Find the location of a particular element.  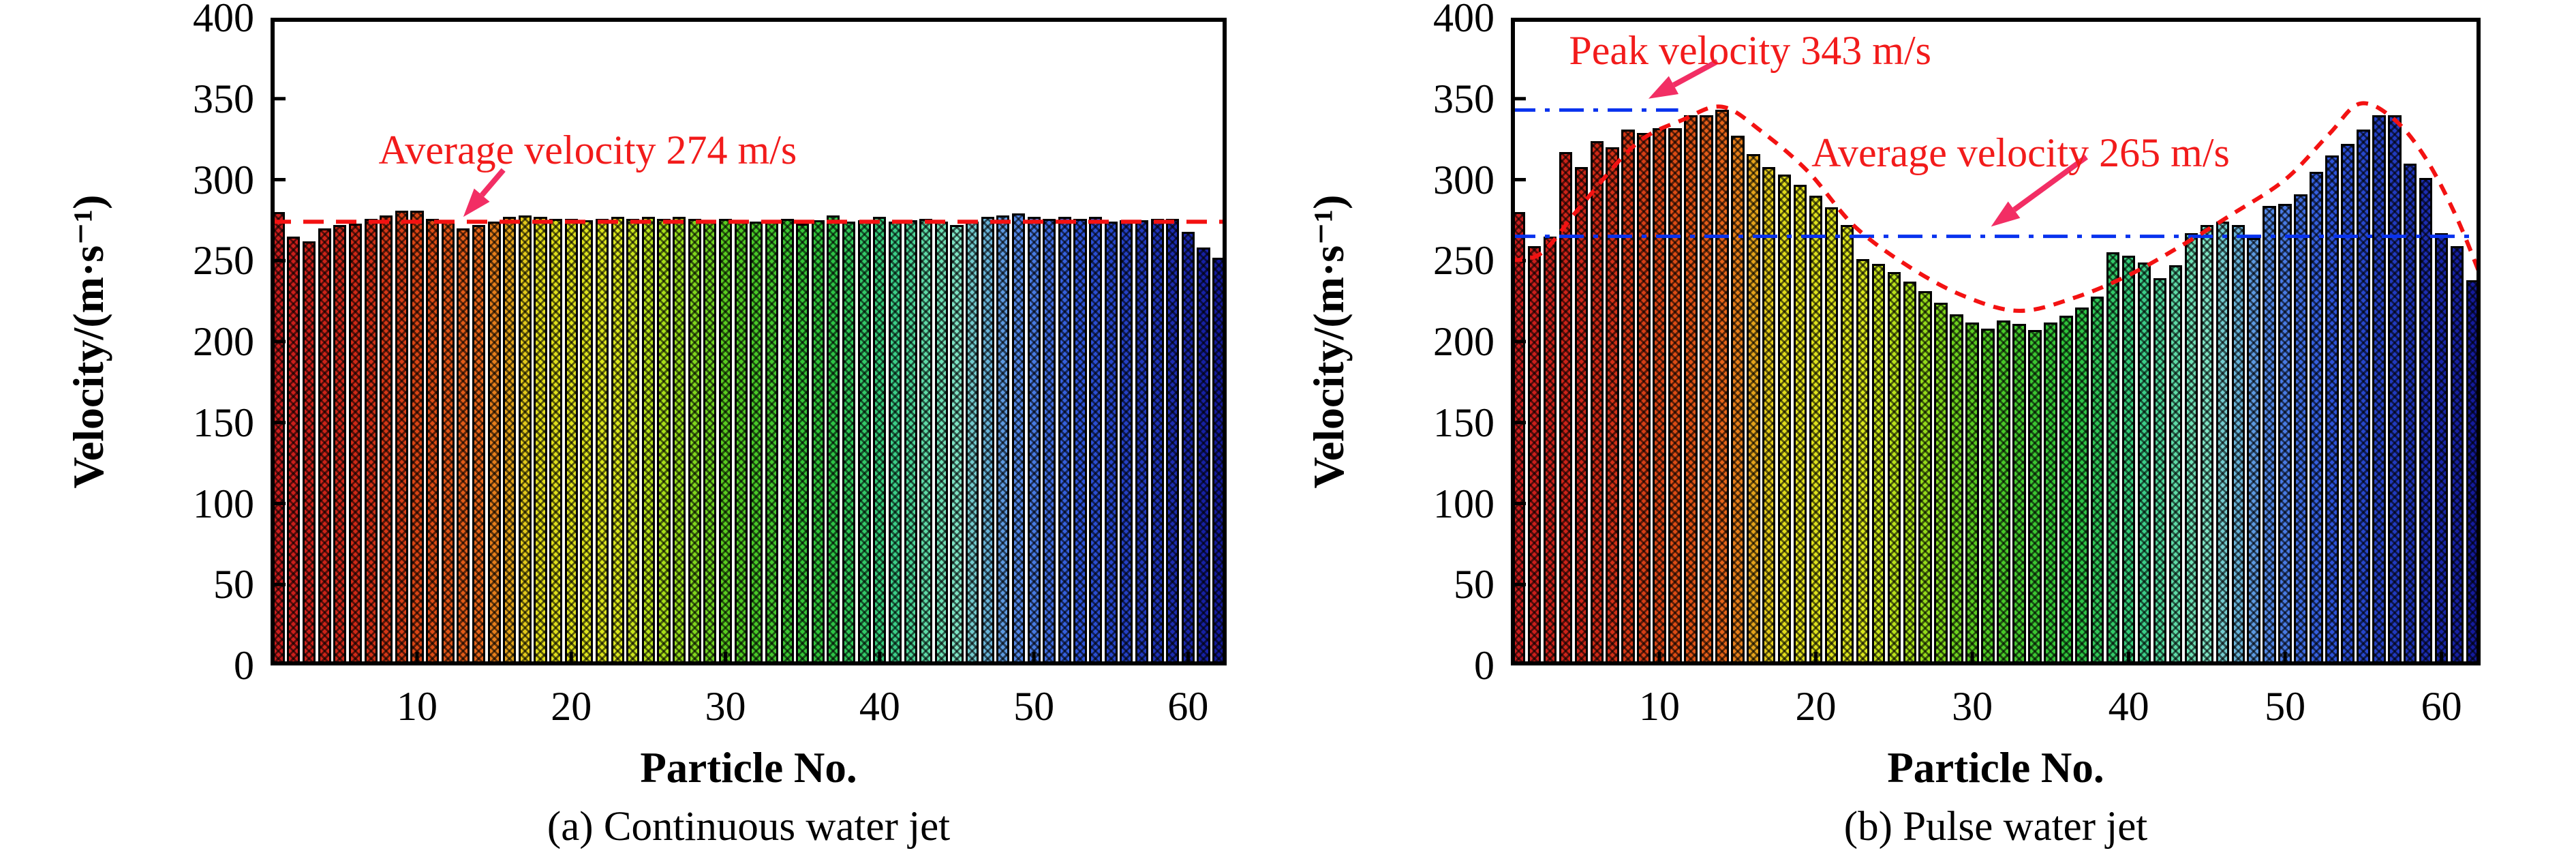

y-tick-label: 100 is located at coordinates (223, 503).